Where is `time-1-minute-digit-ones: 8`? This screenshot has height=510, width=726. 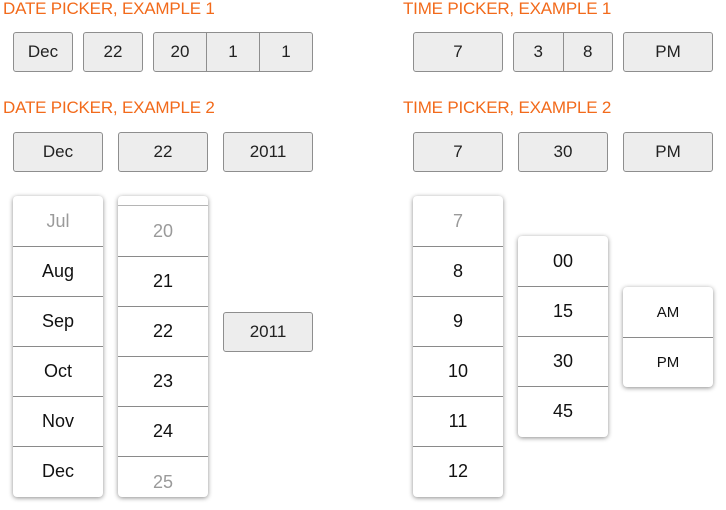
time-1-minute-digit-ones: 8 is located at coordinates (587, 52).